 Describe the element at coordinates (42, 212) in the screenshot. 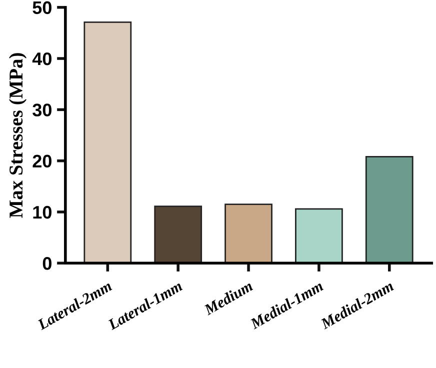

I see `y-tick-label: 10` at that location.